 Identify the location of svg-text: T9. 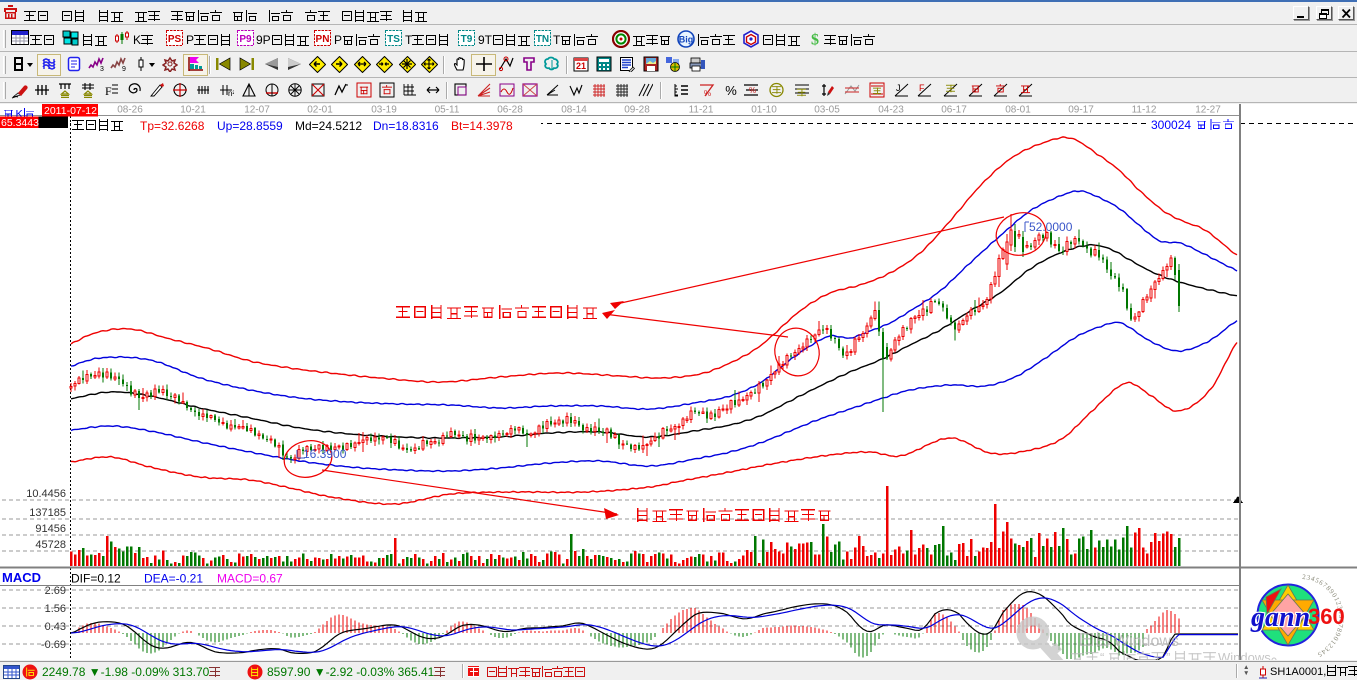
(467, 39).